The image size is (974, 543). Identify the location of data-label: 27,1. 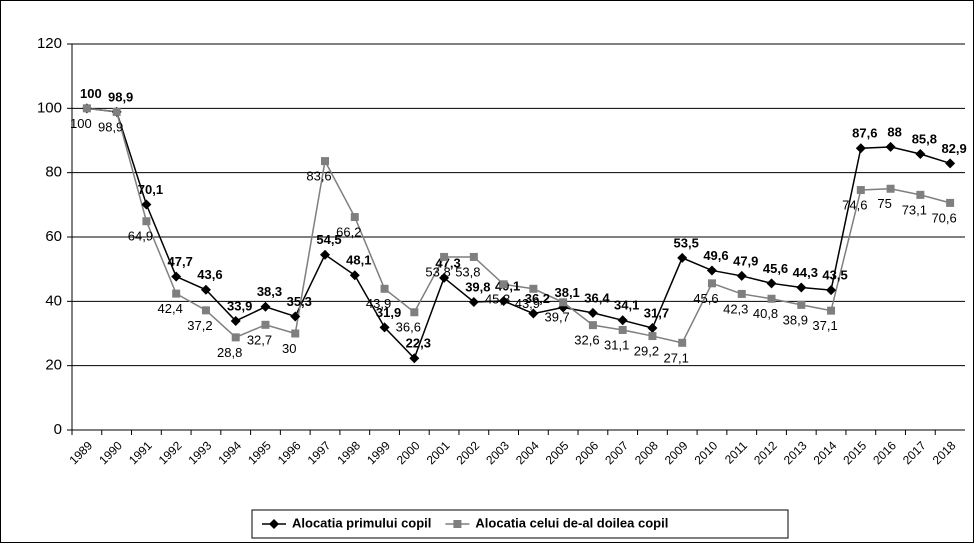
(676, 357).